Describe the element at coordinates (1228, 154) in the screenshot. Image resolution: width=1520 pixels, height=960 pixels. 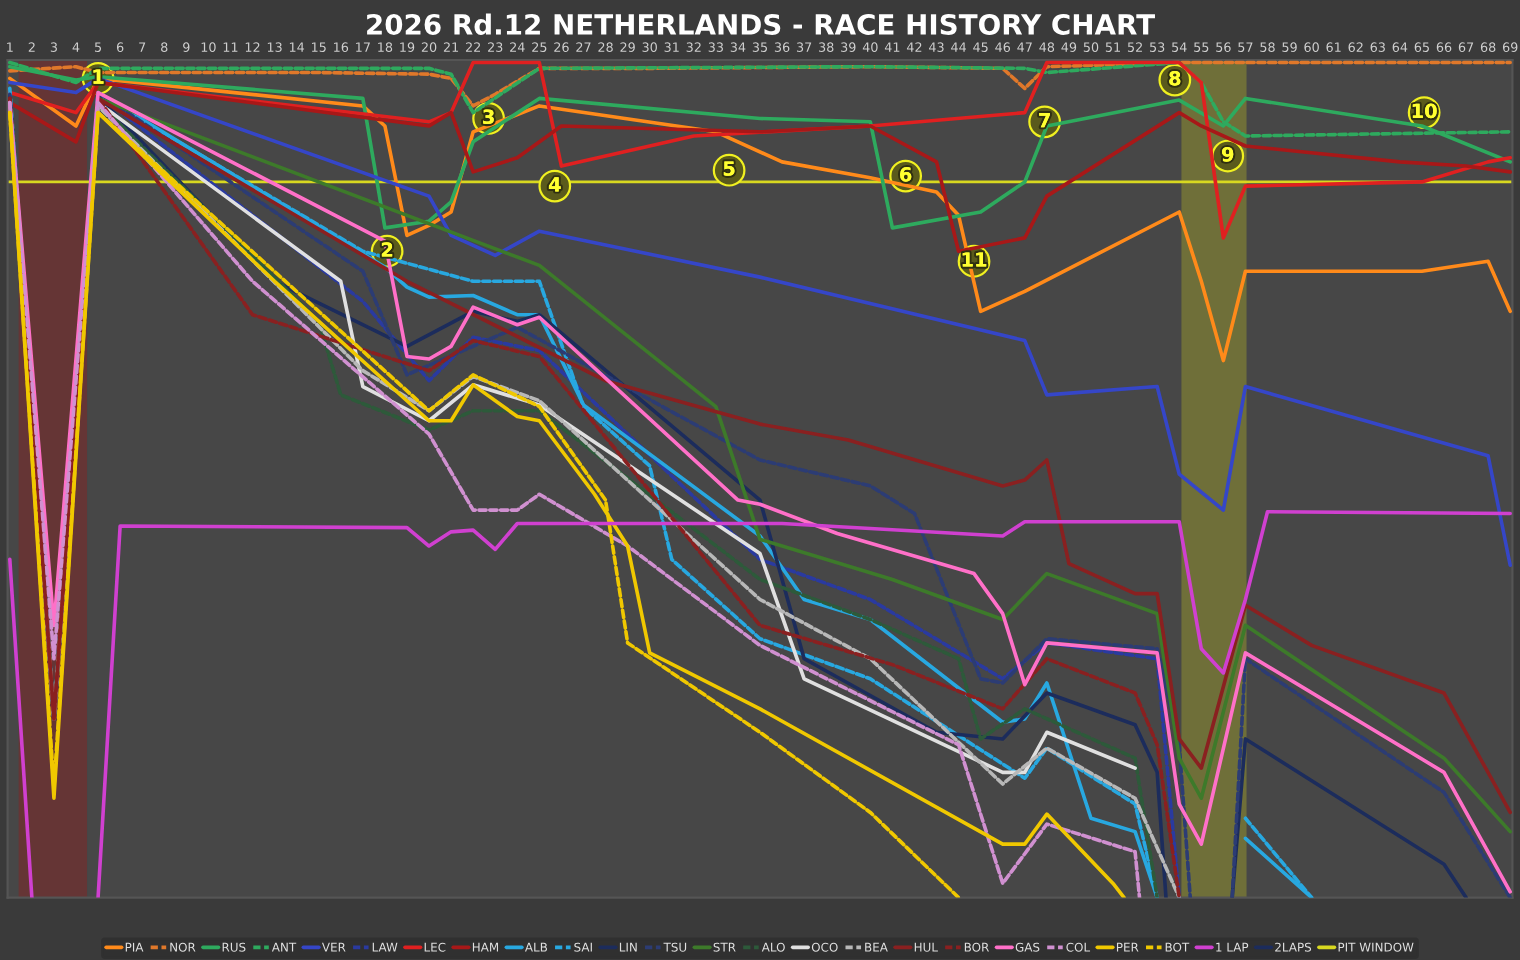
I see `annotation: 9` at that location.